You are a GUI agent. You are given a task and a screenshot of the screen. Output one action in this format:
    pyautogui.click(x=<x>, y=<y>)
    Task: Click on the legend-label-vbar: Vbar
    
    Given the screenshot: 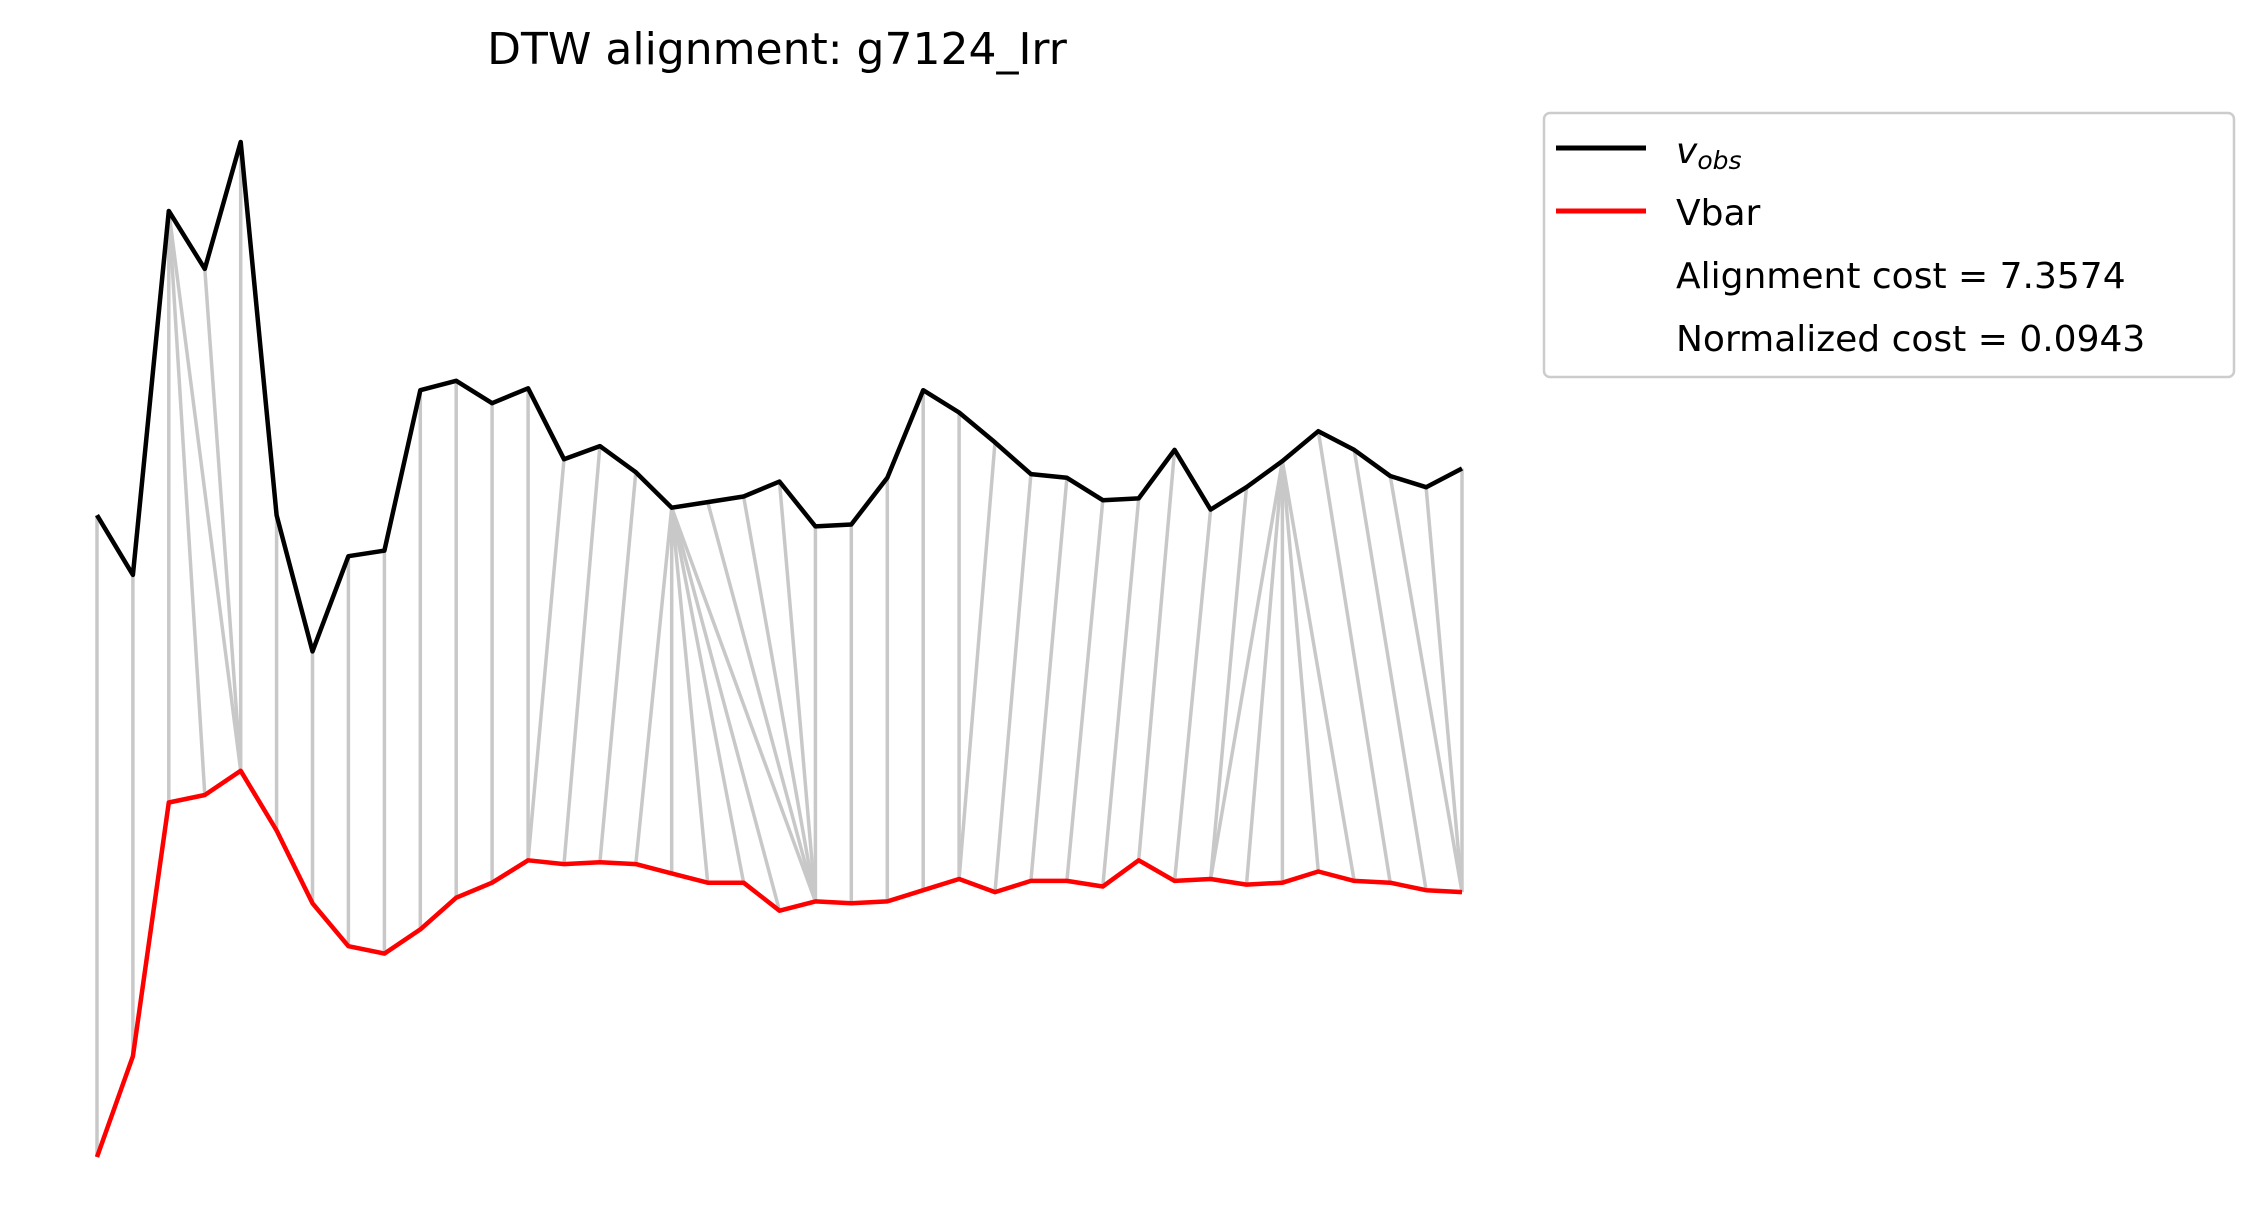 What is the action you would take?
    pyautogui.click(x=1718, y=213)
    